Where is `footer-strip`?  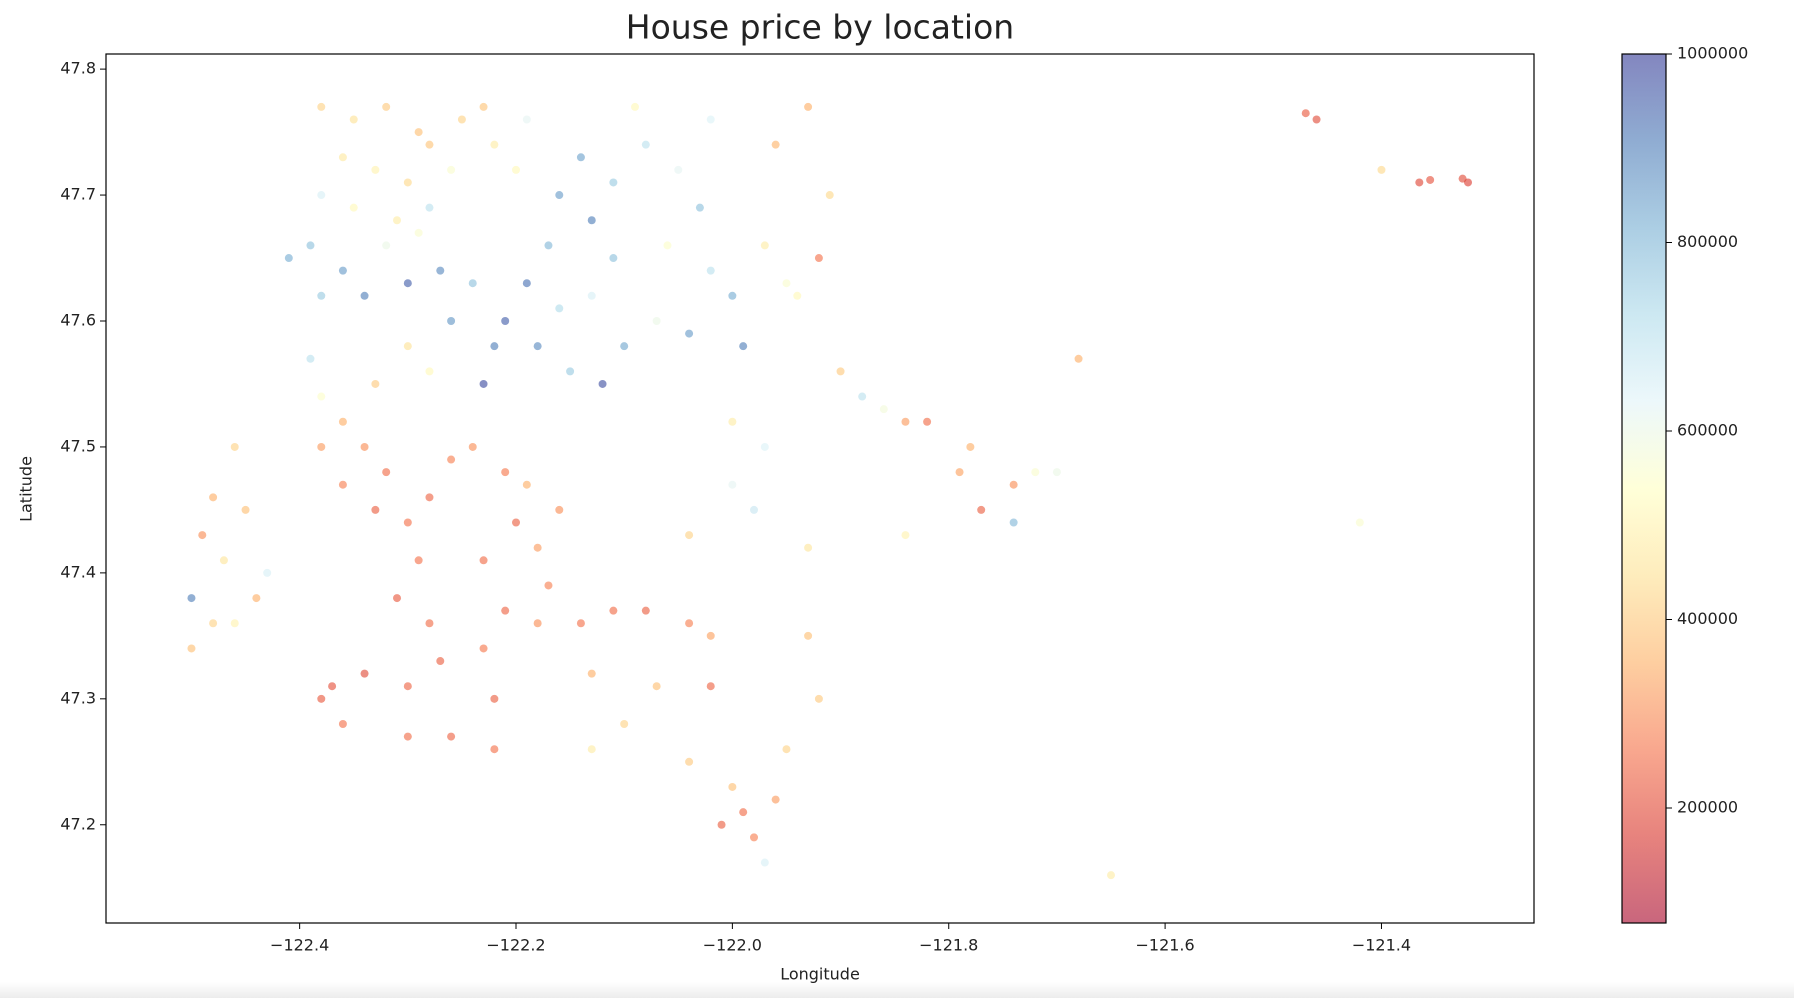 footer-strip is located at coordinates (897, 990).